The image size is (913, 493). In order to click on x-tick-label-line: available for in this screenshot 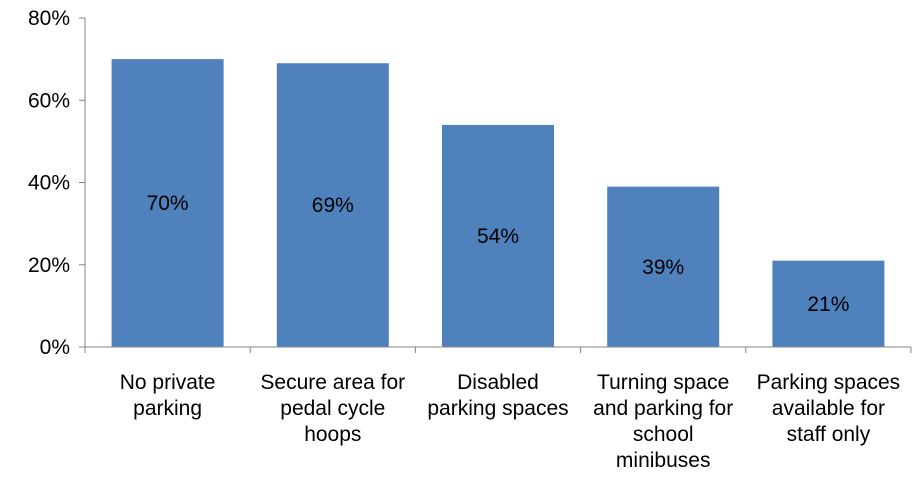, I will do `click(828, 408)`.